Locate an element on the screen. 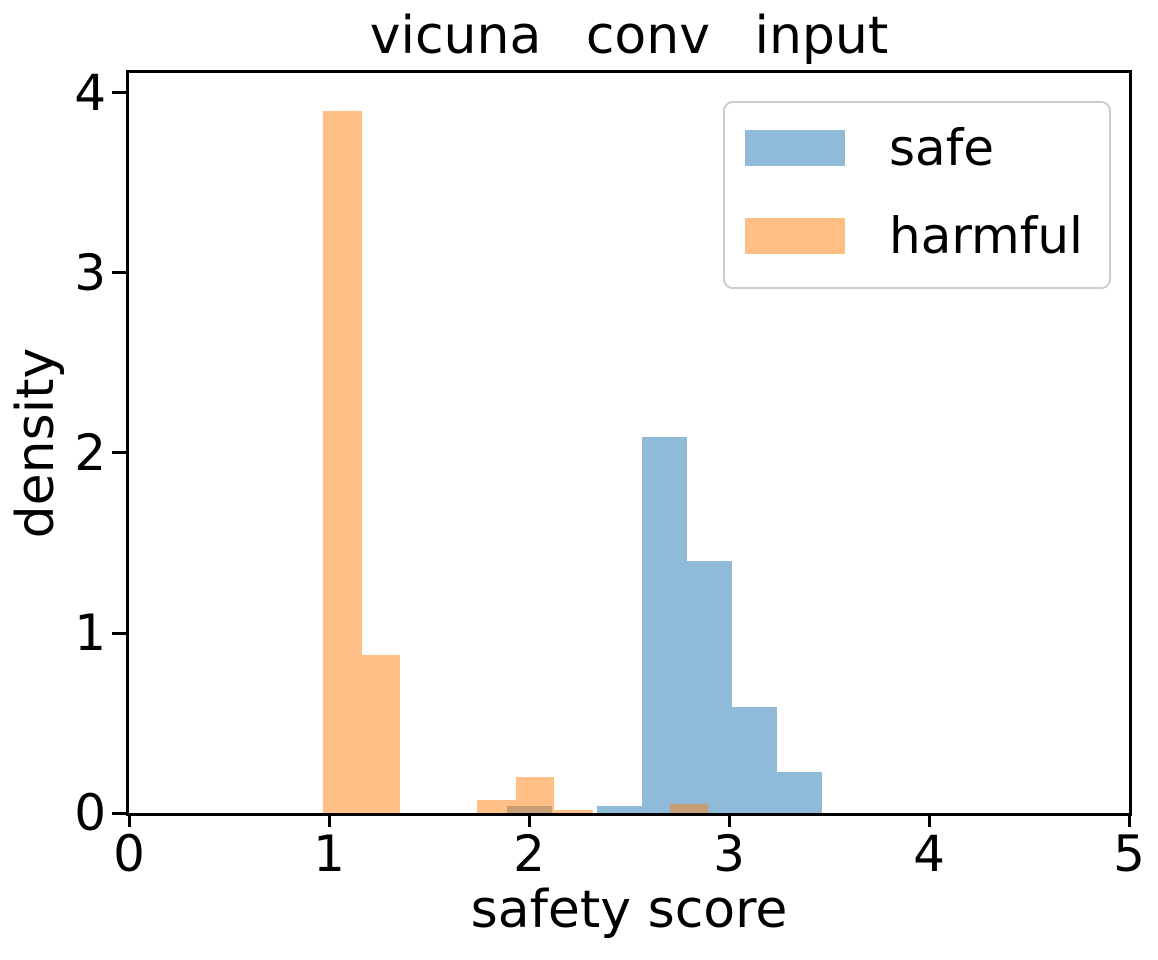  legend-row-safe: safe is located at coordinates (914, 148).